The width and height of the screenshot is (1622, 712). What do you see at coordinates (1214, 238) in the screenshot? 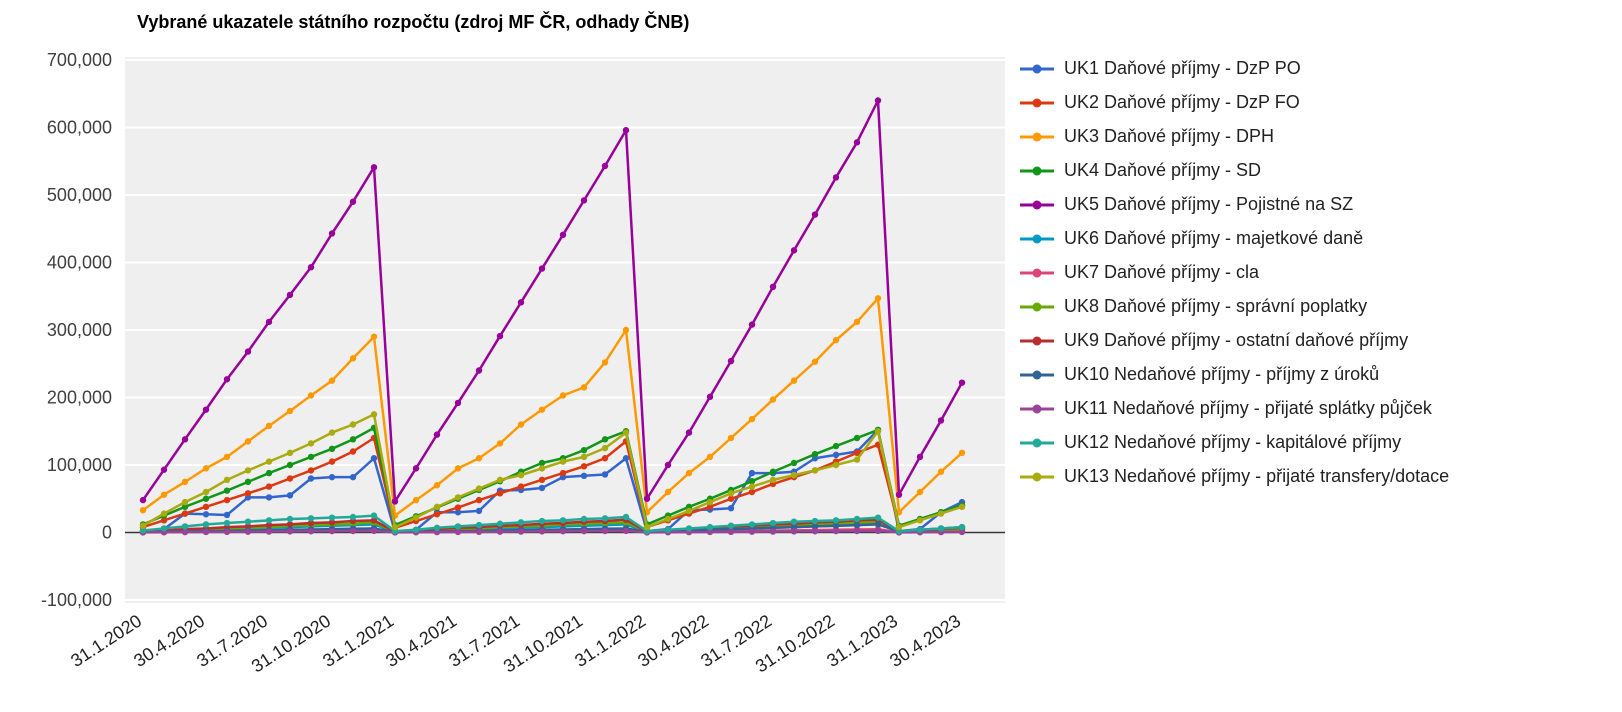
I see `legend-label: UK6 Daňové příjmy - majetkové daně` at bounding box center [1214, 238].